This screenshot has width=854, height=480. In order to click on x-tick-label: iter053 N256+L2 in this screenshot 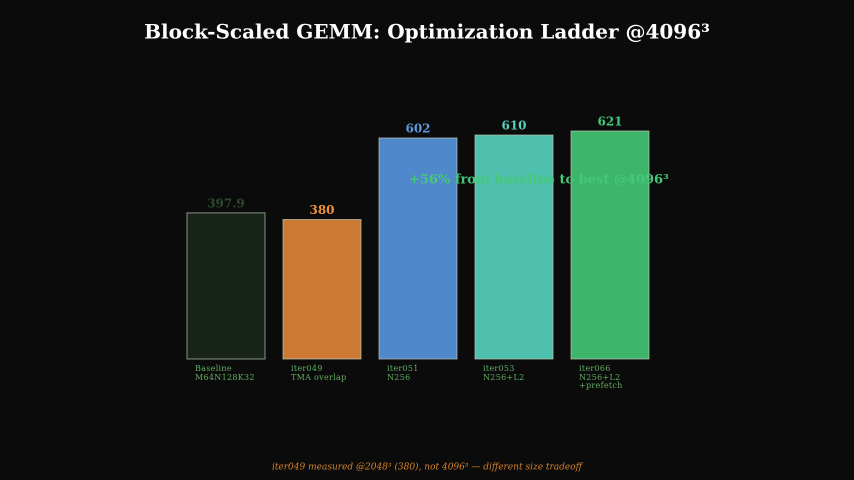, I will do `click(504, 373)`.